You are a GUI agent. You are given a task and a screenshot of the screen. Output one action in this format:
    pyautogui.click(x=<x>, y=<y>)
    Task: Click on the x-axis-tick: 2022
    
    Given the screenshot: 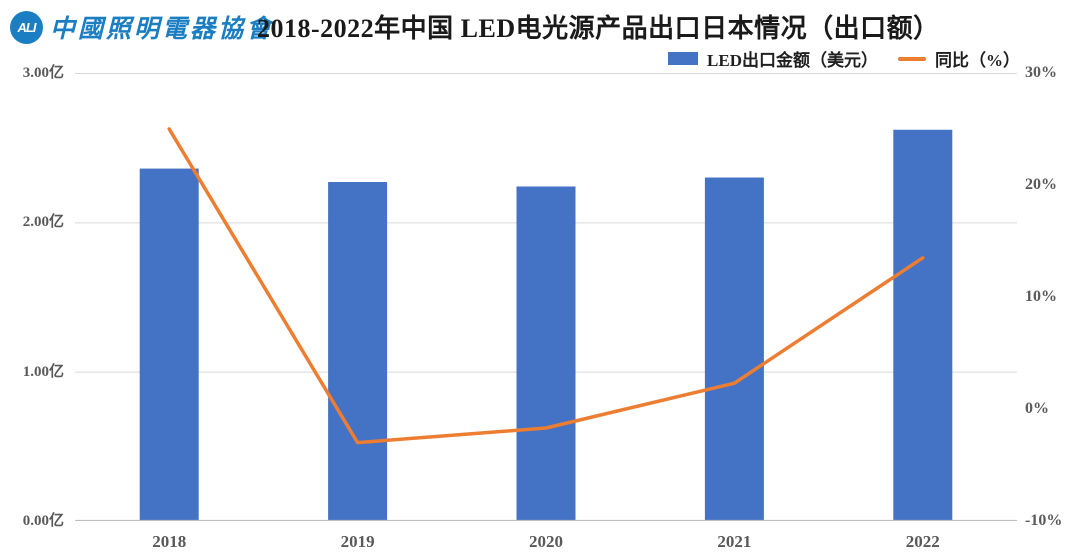 What is the action you would take?
    pyautogui.click(x=922, y=541)
    